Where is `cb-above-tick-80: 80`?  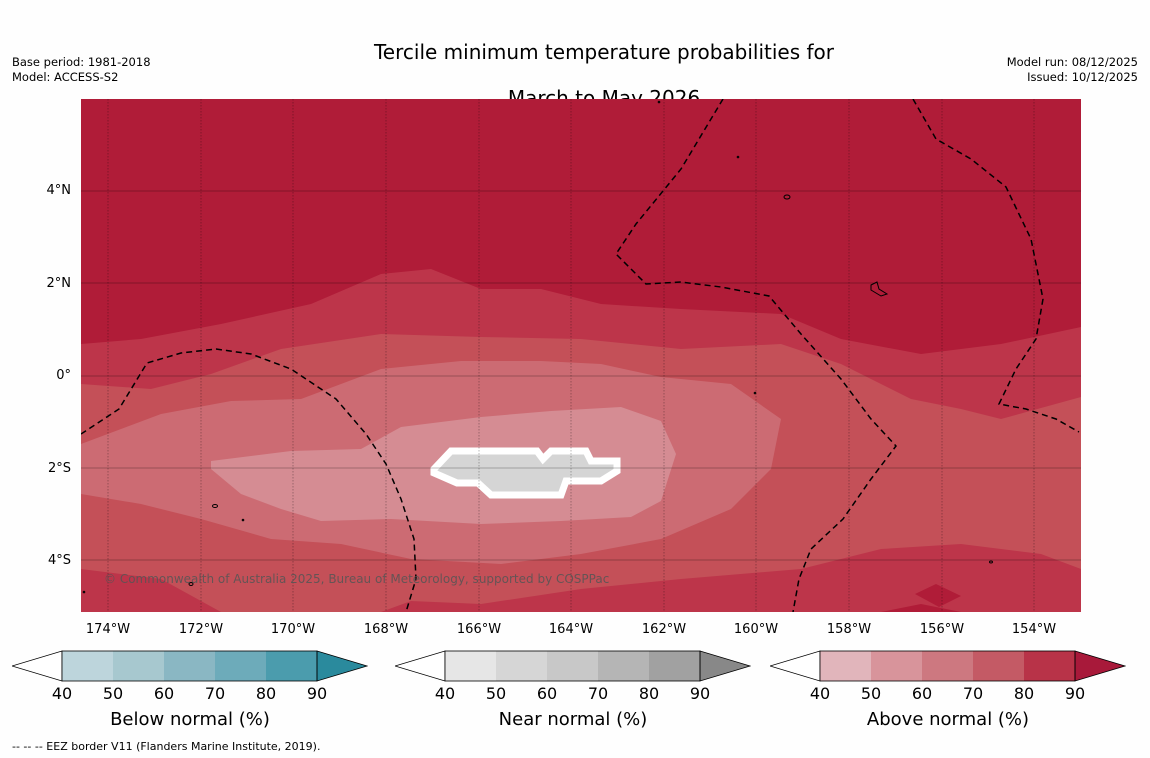 cb-above-tick-80: 80 is located at coordinates (1024, 693).